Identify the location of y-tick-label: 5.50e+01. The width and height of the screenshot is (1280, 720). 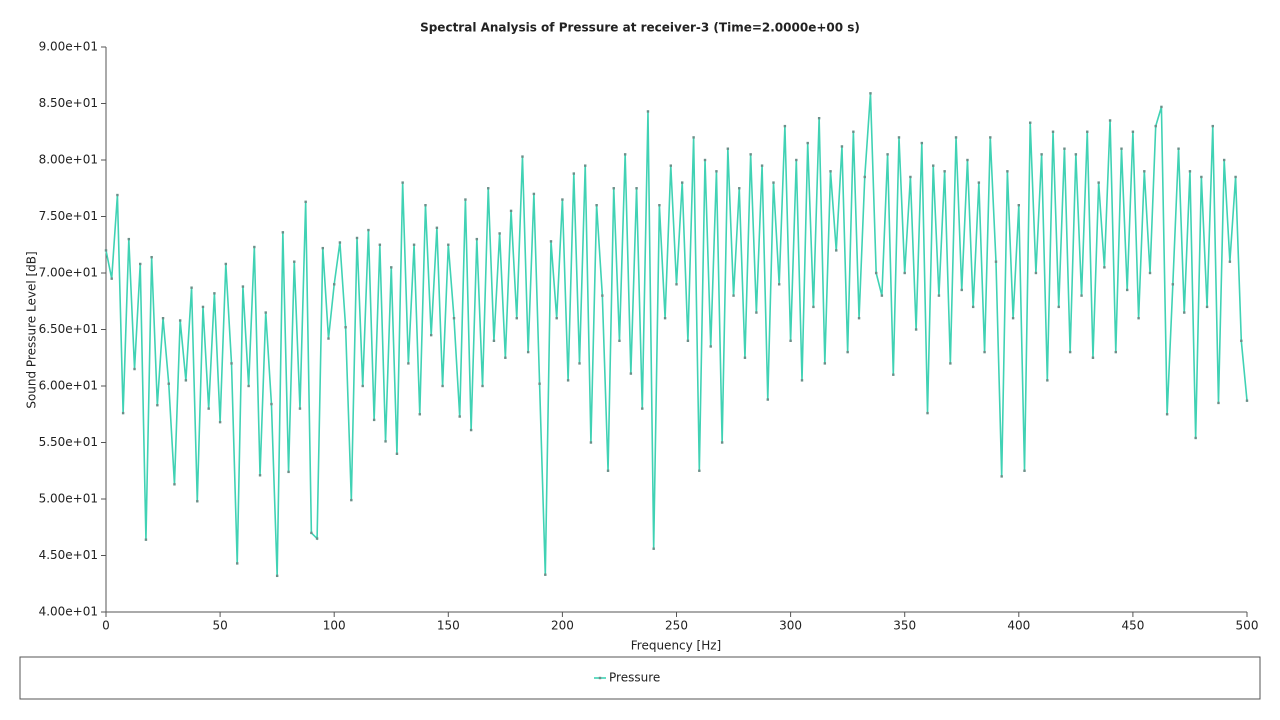
(68, 442).